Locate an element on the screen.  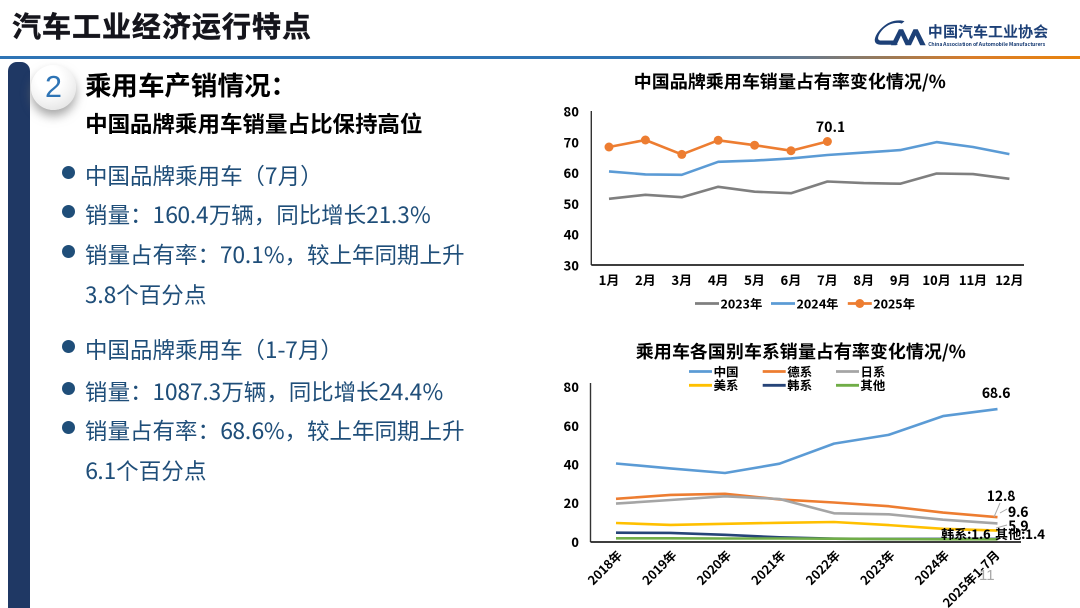
svg-text: 12.8 is located at coordinates (1001, 495).